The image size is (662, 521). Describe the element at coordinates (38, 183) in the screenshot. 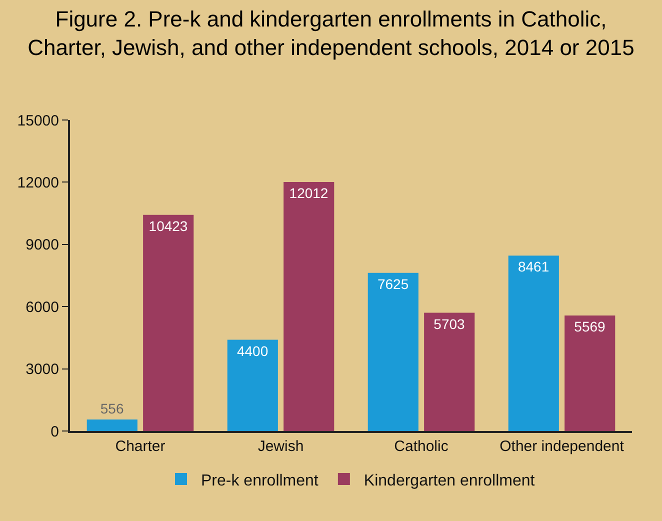

I see `y-tick-label: 12000` at that location.